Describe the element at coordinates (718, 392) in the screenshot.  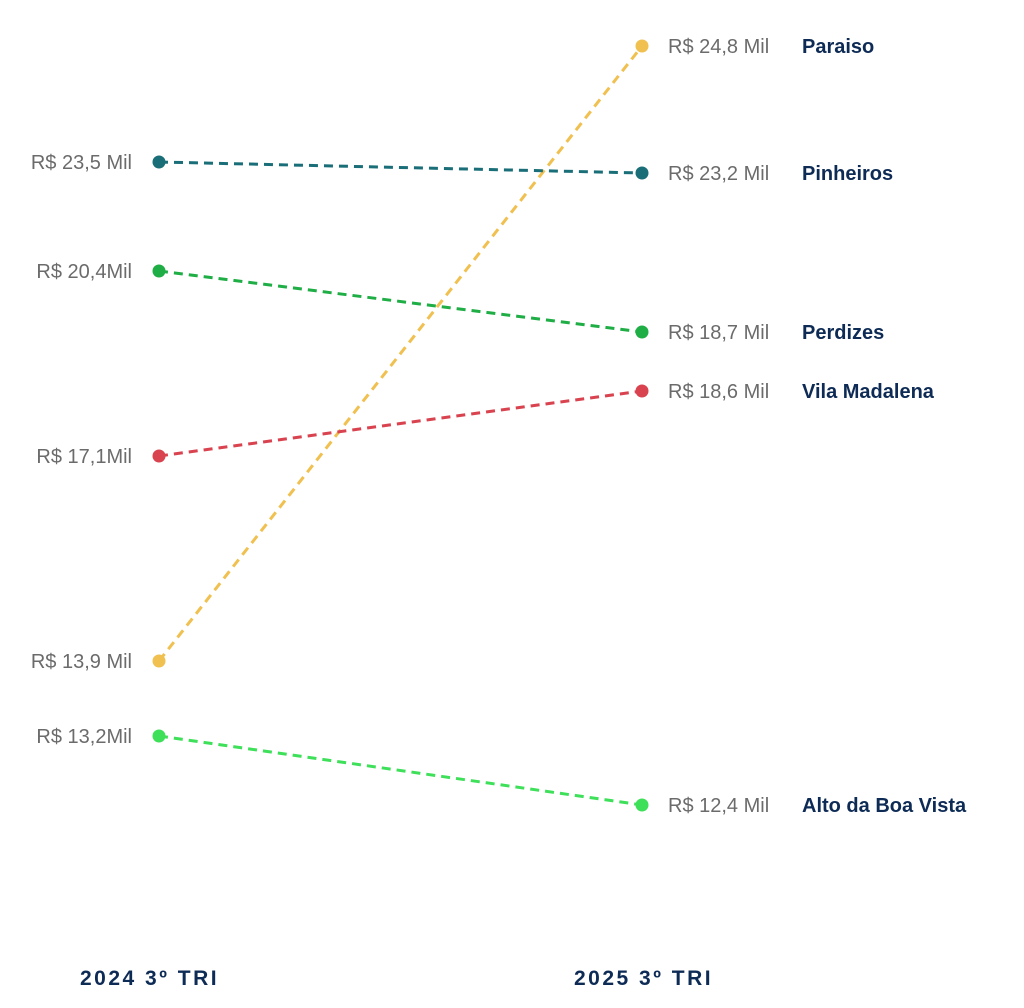
I see `value-label-2025-vila-madalena: R$ 18,6 Mil` at that location.